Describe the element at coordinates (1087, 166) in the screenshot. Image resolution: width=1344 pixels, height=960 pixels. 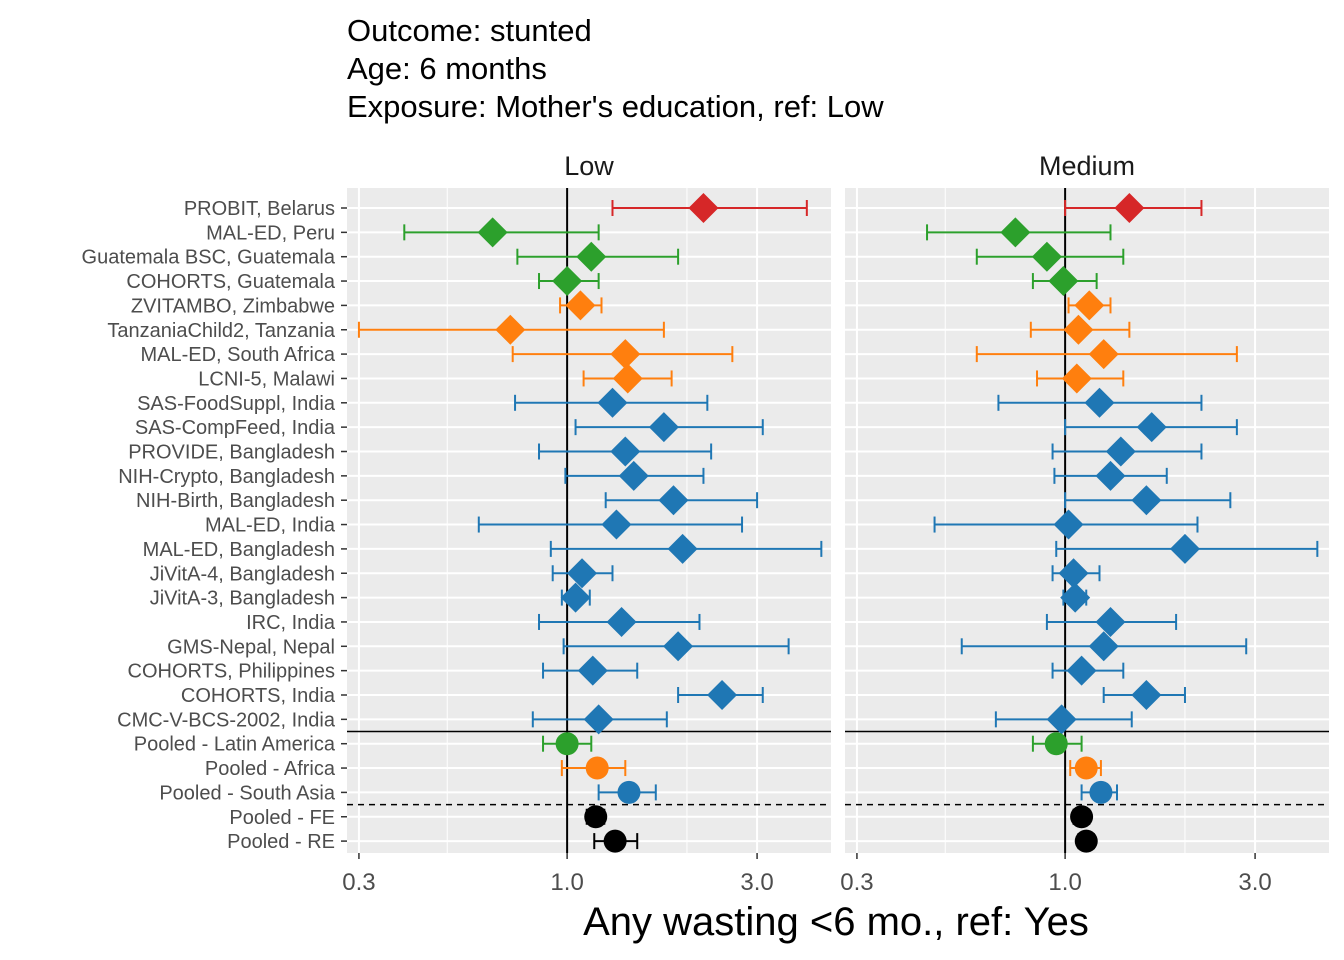
I see `panel-strip-label: Medium` at that location.